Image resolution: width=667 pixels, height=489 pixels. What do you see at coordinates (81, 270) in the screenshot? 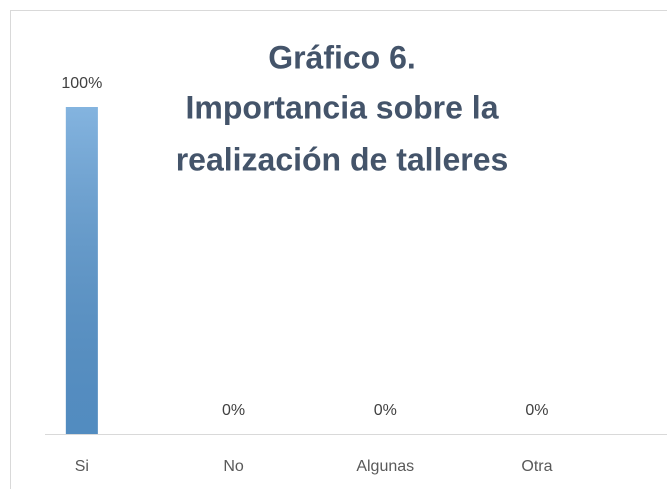
I see `bar-shade` at bounding box center [81, 270].